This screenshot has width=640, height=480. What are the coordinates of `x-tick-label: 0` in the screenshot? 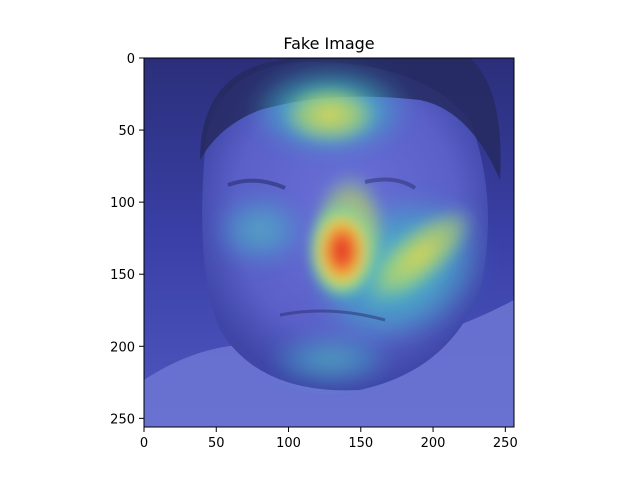 It's located at (144, 443).